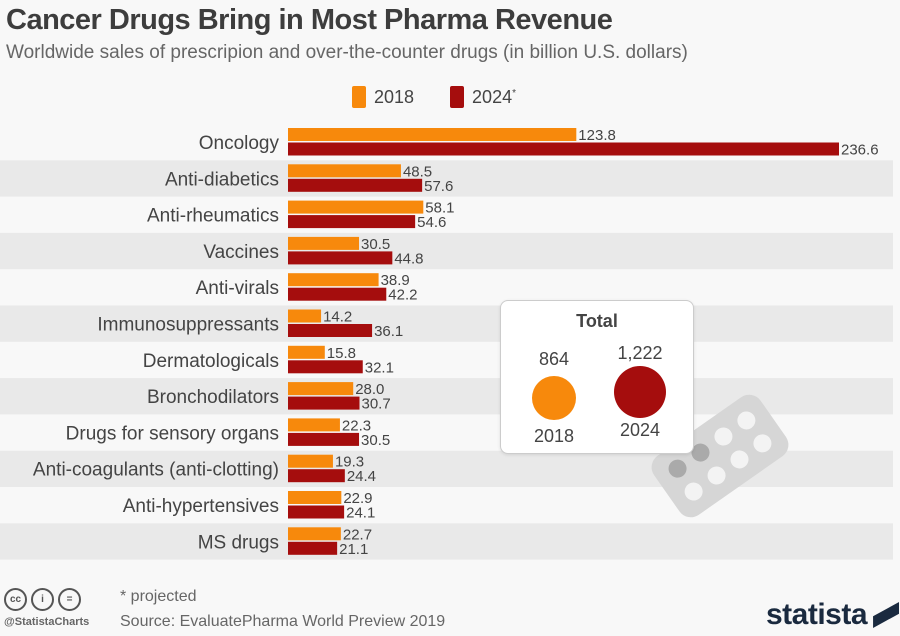  I want to click on category-label: Dermatologicals, so click(211, 361).